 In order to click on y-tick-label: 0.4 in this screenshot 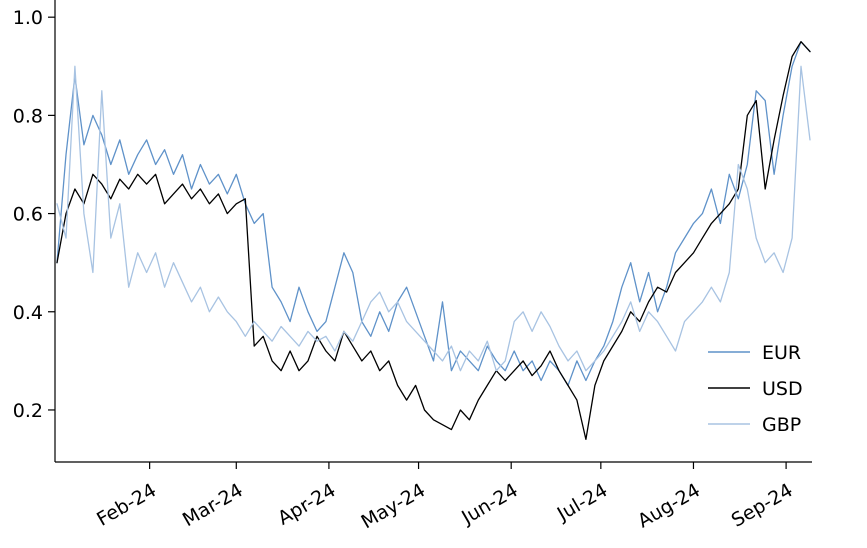, I will do `click(28, 313)`.